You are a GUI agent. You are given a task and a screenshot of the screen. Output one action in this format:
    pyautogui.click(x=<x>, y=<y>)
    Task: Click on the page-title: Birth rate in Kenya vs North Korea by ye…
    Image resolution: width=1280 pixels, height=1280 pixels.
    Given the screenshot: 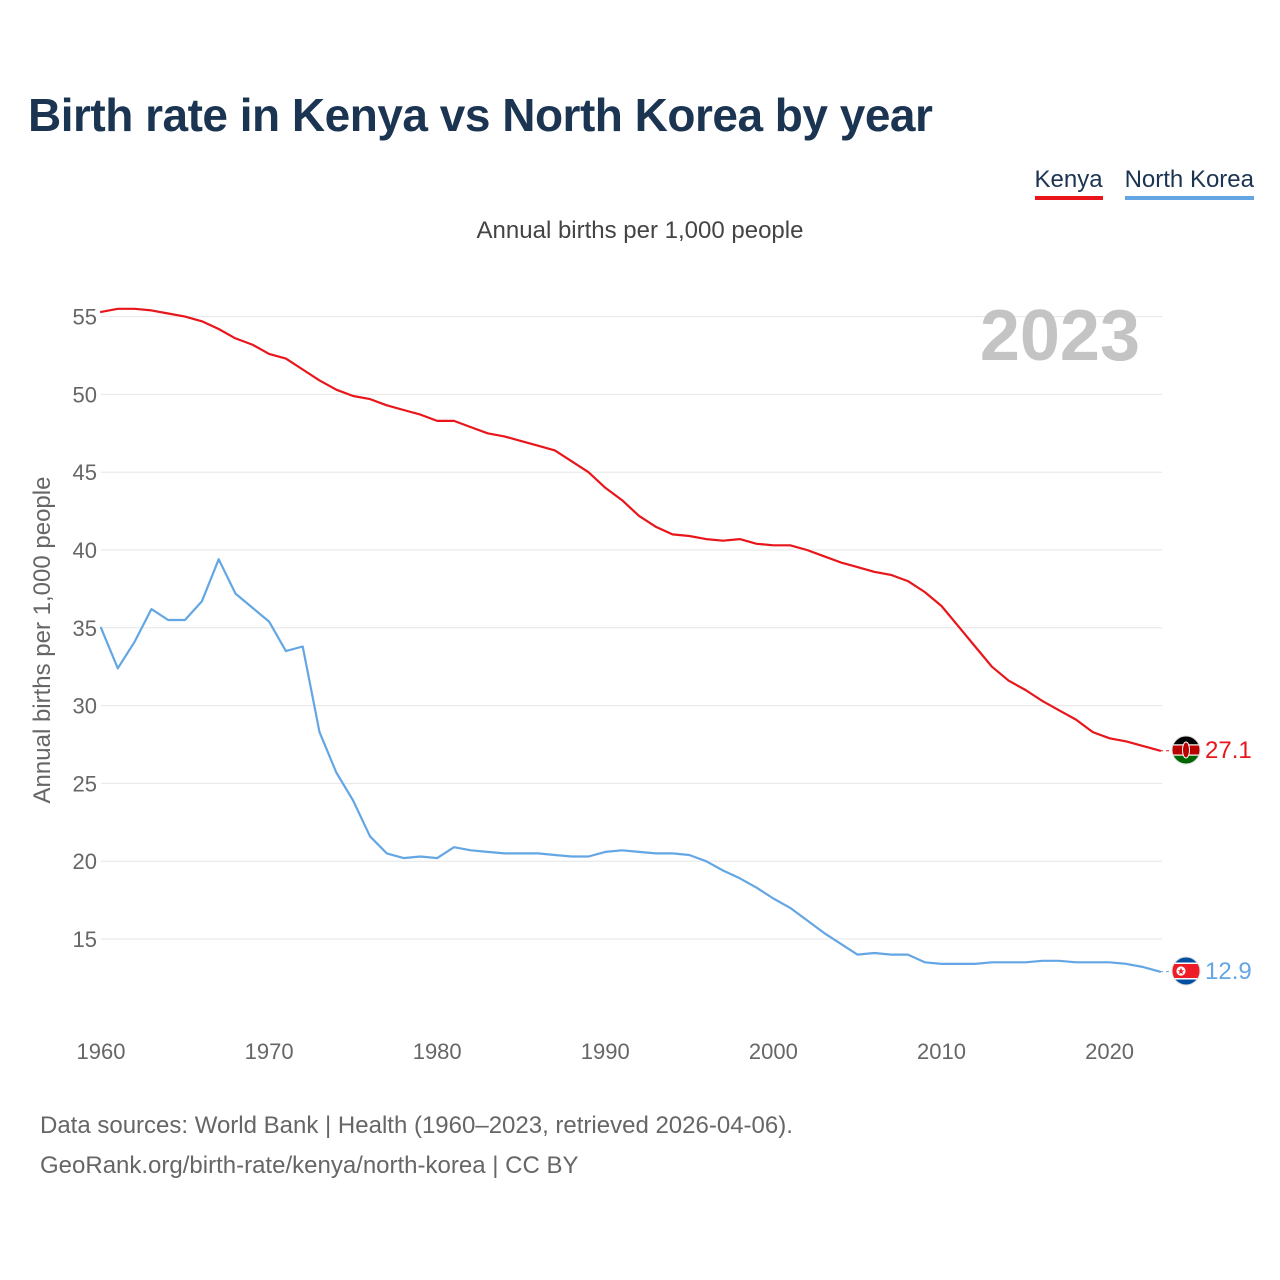 What is the action you would take?
    pyautogui.click(x=480, y=115)
    